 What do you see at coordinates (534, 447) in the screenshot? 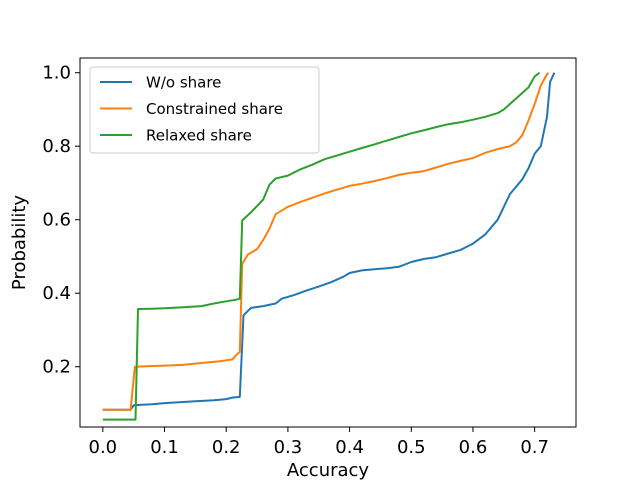
I see `x-tick-label: 0.7` at bounding box center [534, 447].